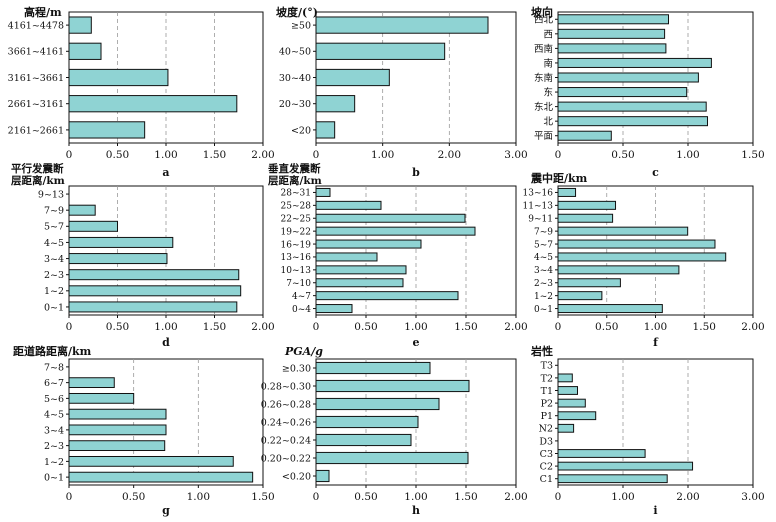 Image resolution: width=776 pixels, height=522 pixels. I want to click on x-tick-label-i: 0, so click(558, 497).